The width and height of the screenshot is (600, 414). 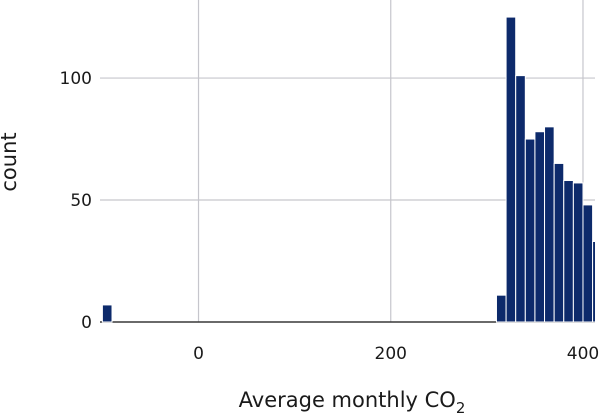 What do you see at coordinates (461, 406) in the screenshot?
I see `x-axis-title-subscript: 2` at bounding box center [461, 406].